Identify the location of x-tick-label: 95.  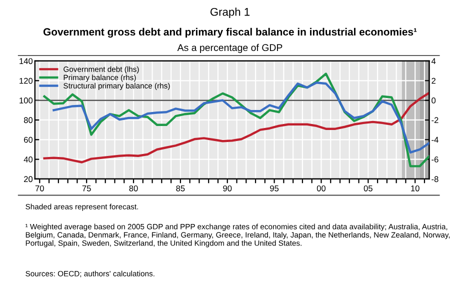
(274, 188).